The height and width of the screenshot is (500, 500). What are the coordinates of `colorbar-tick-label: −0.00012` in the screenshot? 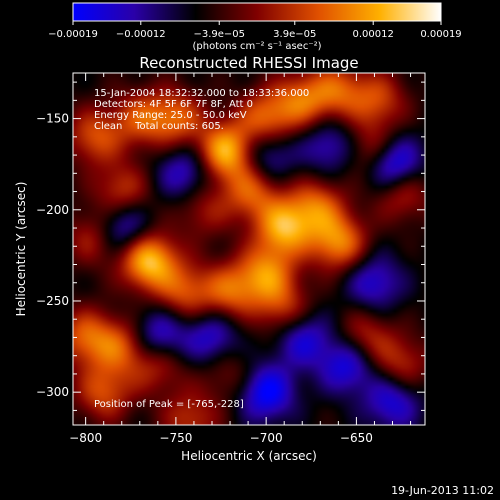 It's located at (141, 34).